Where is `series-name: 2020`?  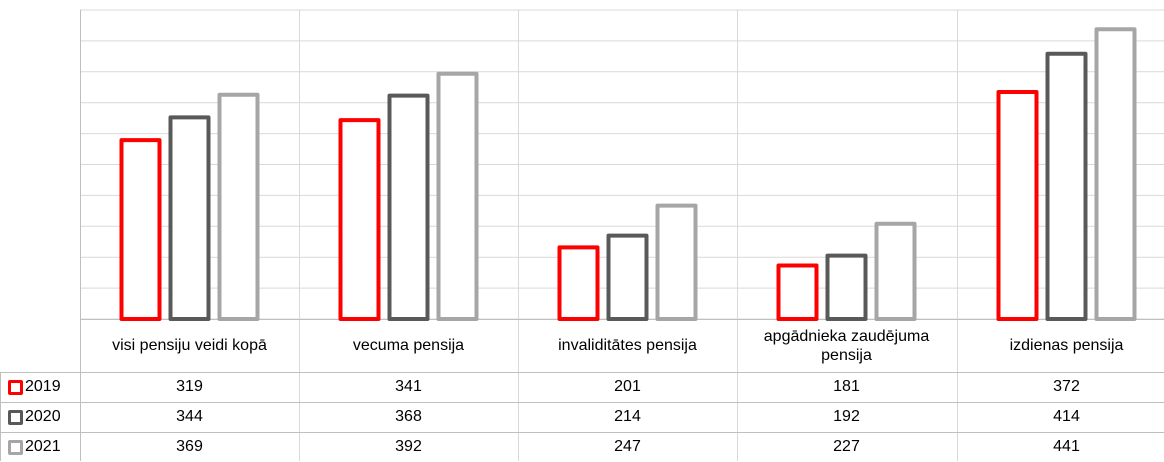 series-name: 2020 is located at coordinates (43, 416).